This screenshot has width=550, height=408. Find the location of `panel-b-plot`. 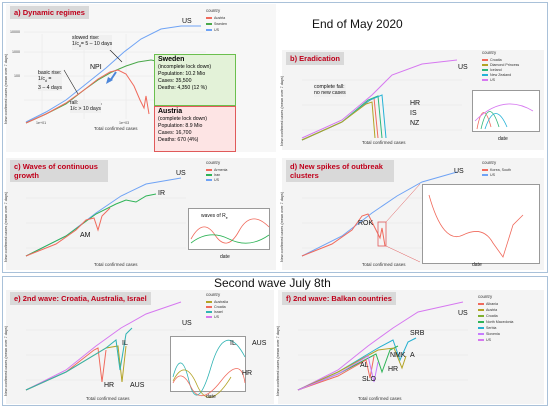

panel-b-plot is located at coordinates (381, 100).